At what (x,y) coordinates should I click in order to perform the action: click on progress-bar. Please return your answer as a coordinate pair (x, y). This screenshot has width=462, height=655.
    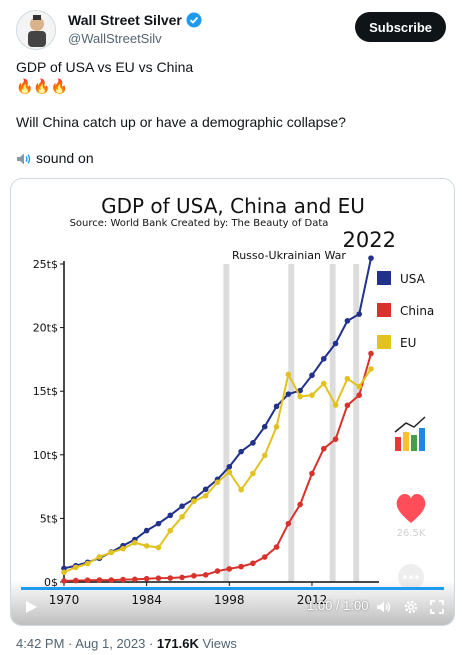
    Looking at the image, I should click on (232, 588).